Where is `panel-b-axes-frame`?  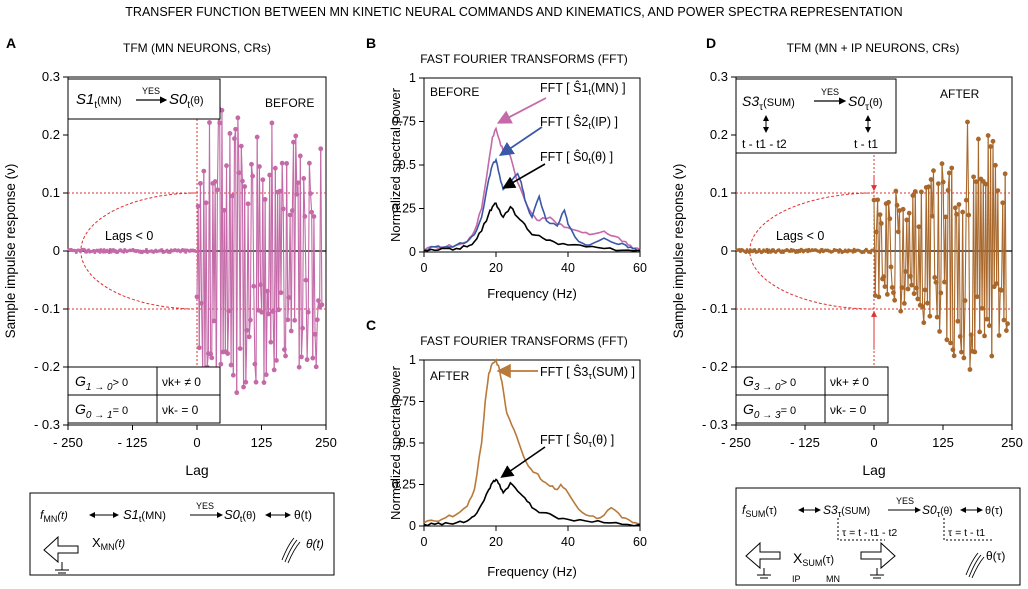
panel-b-axes-frame is located at coordinates (532, 165).